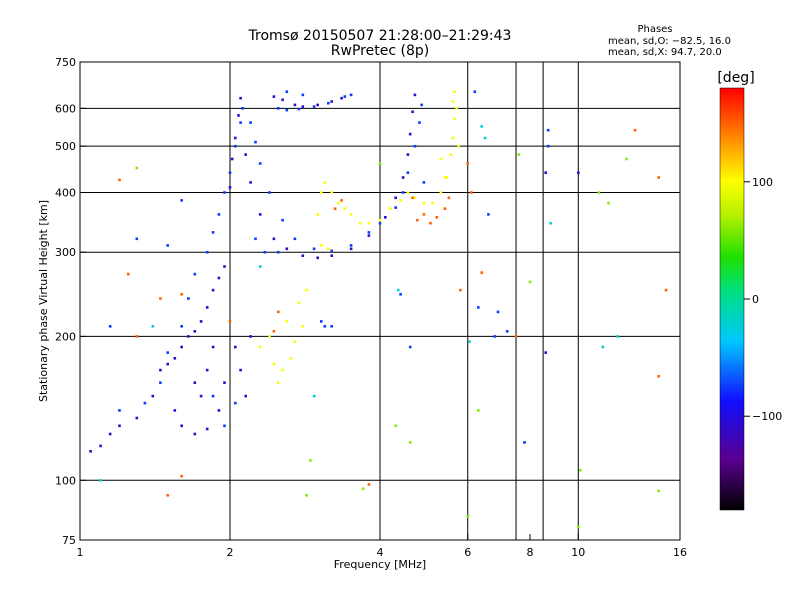 Image resolution: width=800 pixels, height=600 pixels. Describe the element at coordinates (65, 480) in the screenshot. I see `y-tick-label: 100` at that location.